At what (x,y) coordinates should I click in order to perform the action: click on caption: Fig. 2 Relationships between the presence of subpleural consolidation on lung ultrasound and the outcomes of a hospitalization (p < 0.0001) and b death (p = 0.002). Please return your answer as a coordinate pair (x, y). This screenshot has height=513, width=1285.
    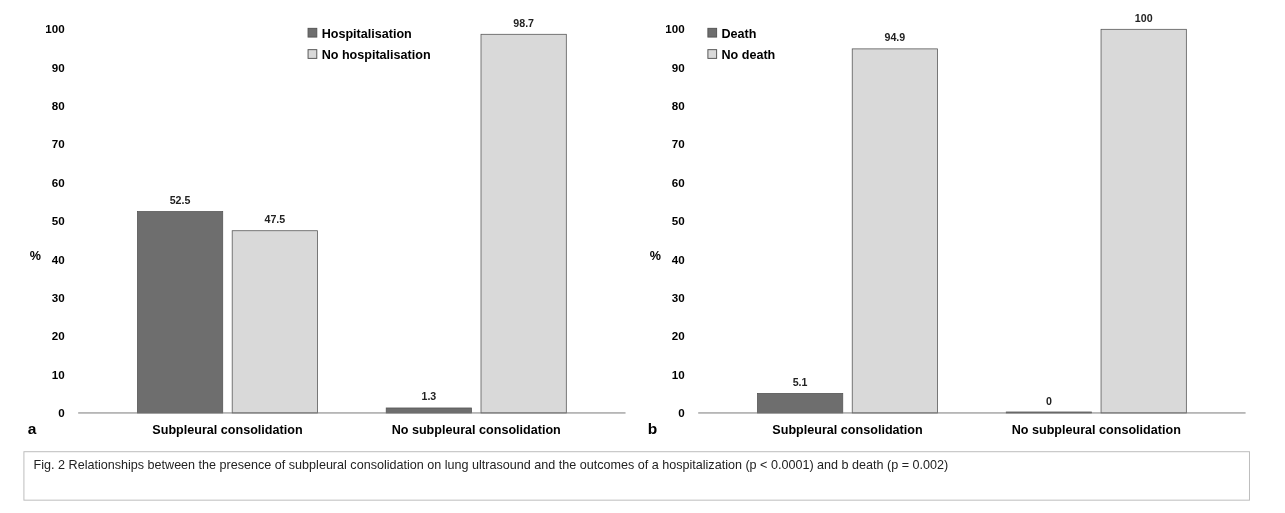
    Looking at the image, I should click on (491, 465).